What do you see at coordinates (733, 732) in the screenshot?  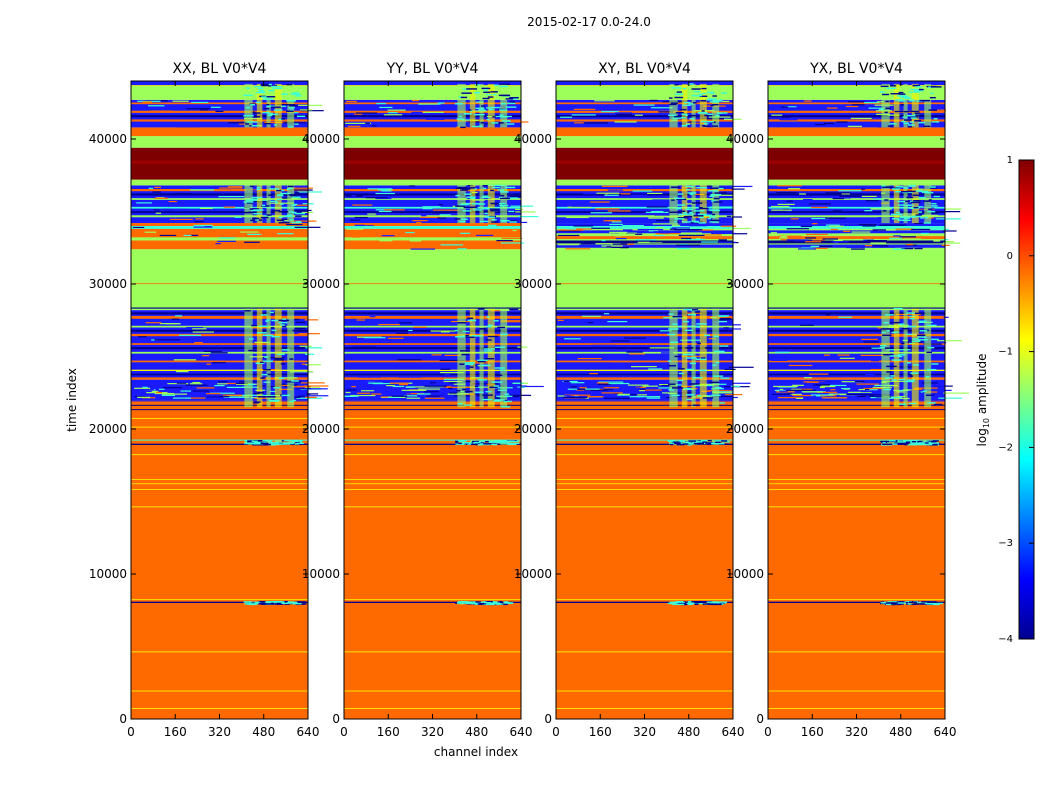 I see `x-tick-label: 640` at bounding box center [733, 732].